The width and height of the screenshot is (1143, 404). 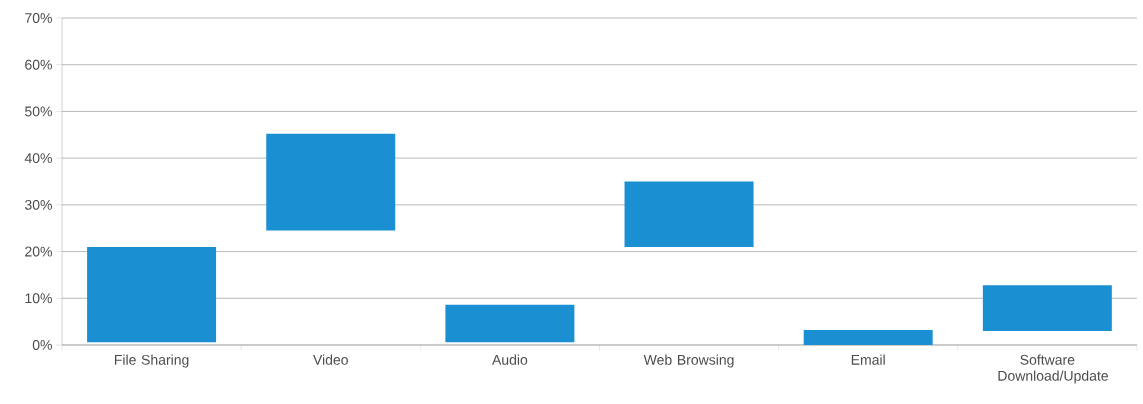 I want to click on x-tick-label: Software Download/Update, so click(x=1053, y=369).